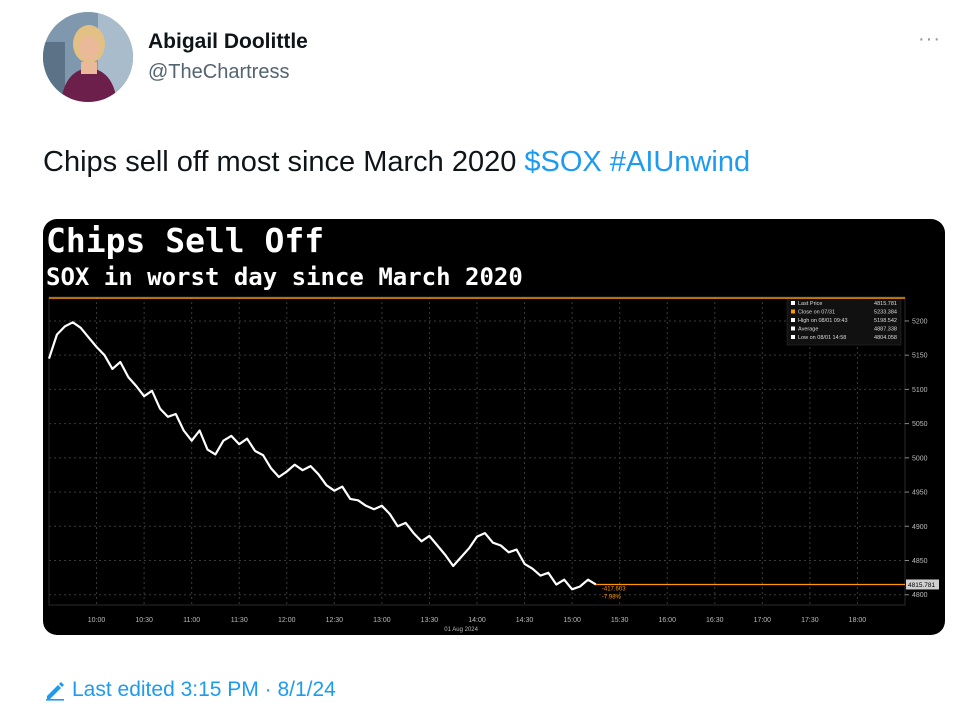  What do you see at coordinates (219, 72) in the screenshot?
I see `author-handle: @TheChartress` at bounding box center [219, 72].